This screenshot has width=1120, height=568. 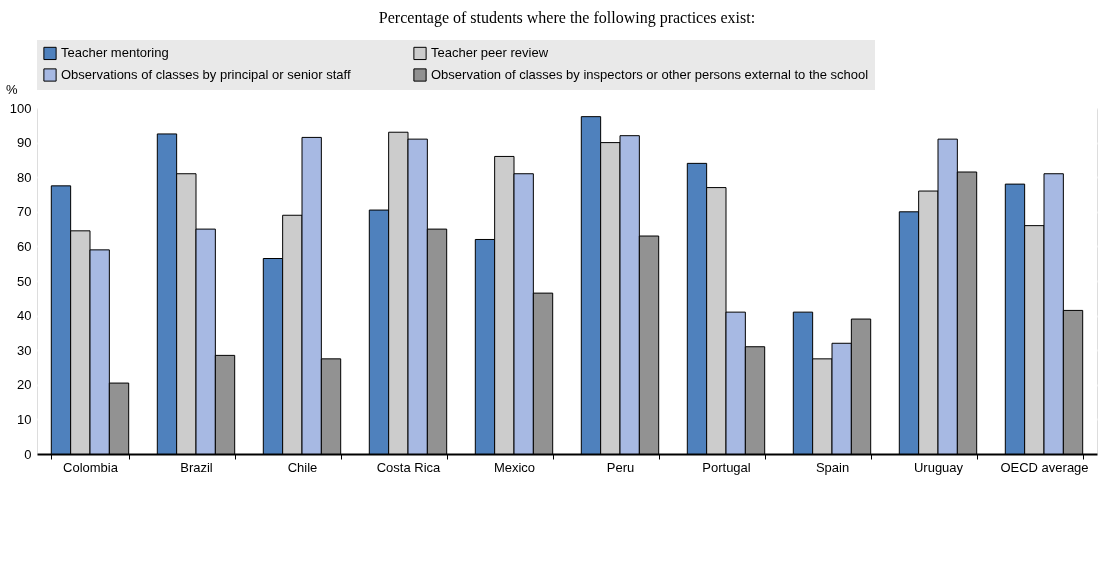 I want to click on x-tick-label: Chile, so click(x=302, y=467).